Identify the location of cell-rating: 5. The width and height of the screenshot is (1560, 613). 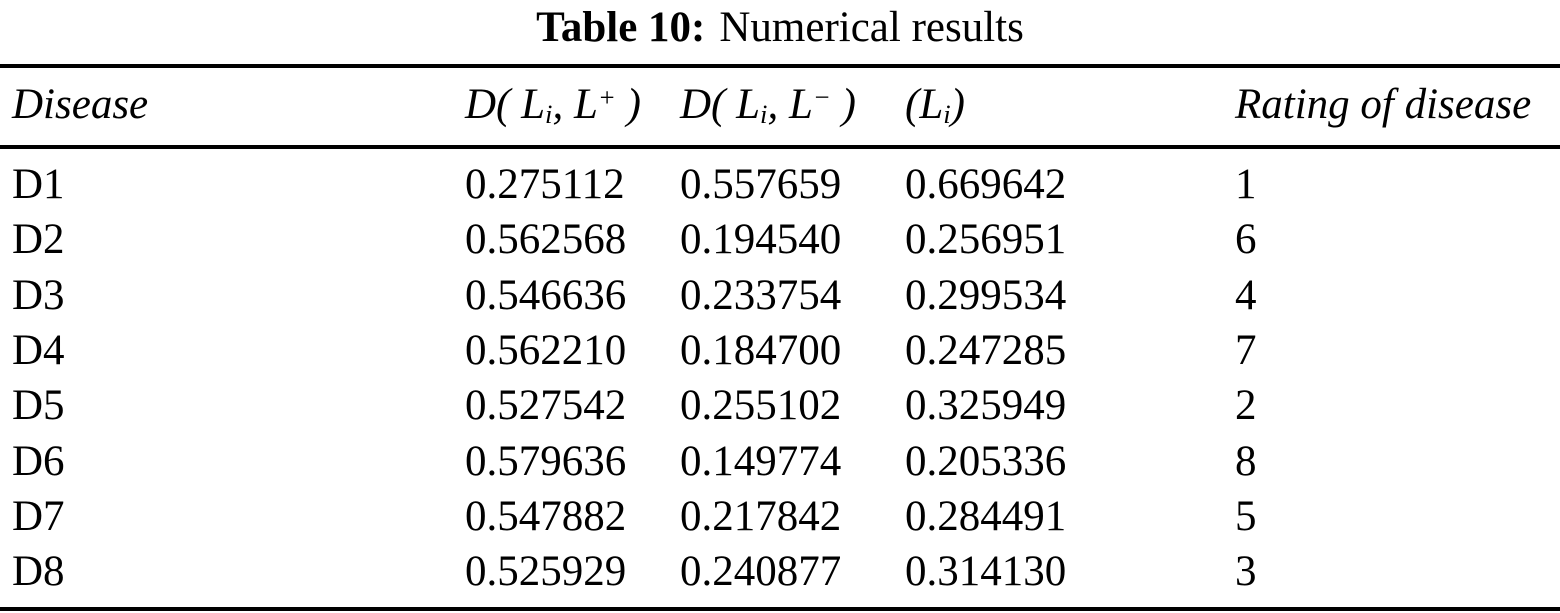
(1246, 516).